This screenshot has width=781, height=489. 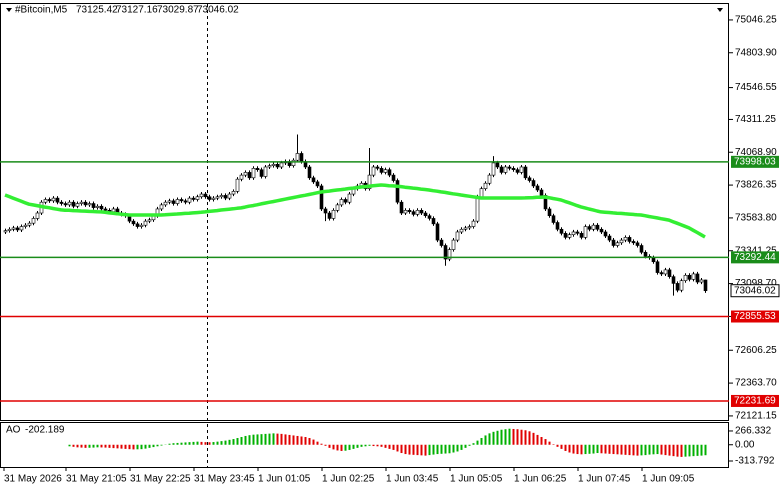 I want to click on x-tick-label: 31 May 22:25, so click(x=160, y=479).